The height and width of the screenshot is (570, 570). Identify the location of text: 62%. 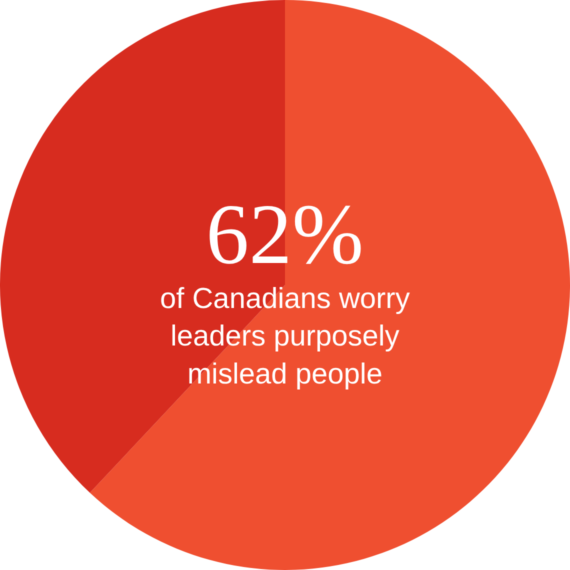
(285, 234).